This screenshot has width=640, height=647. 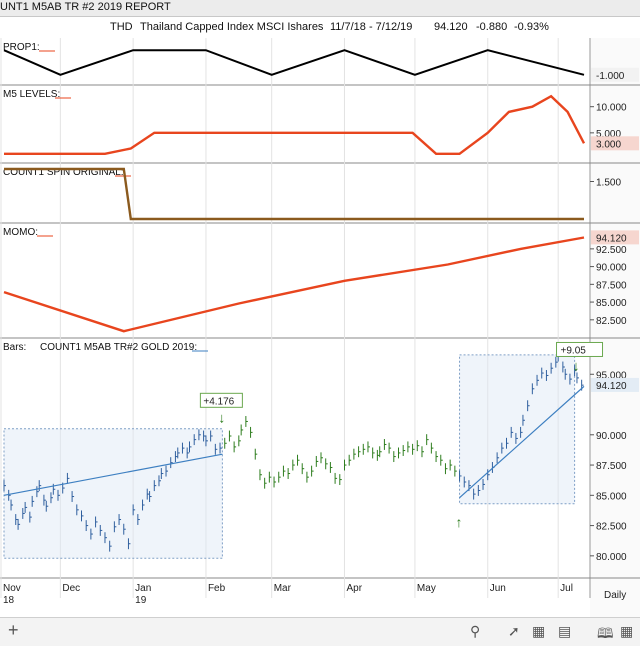 I want to click on momo-label: MOMO:, so click(x=20, y=232).